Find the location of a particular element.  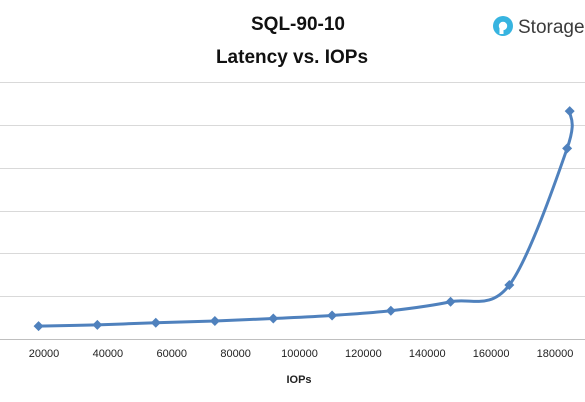

x-tick-label: 80000 is located at coordinates (235, 354).